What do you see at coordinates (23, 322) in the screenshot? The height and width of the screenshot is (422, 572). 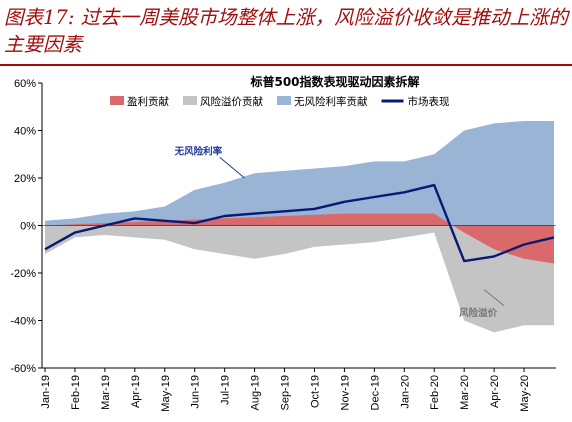 I see `y-tick-label: -40%` at bounding box center [23, 322].